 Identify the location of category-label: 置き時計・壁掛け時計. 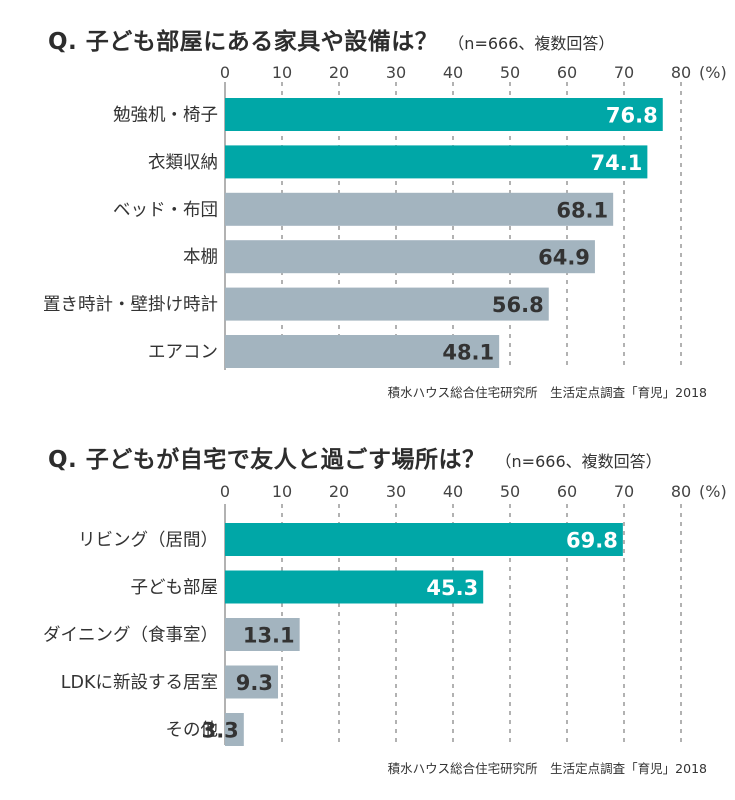
(130, 305).